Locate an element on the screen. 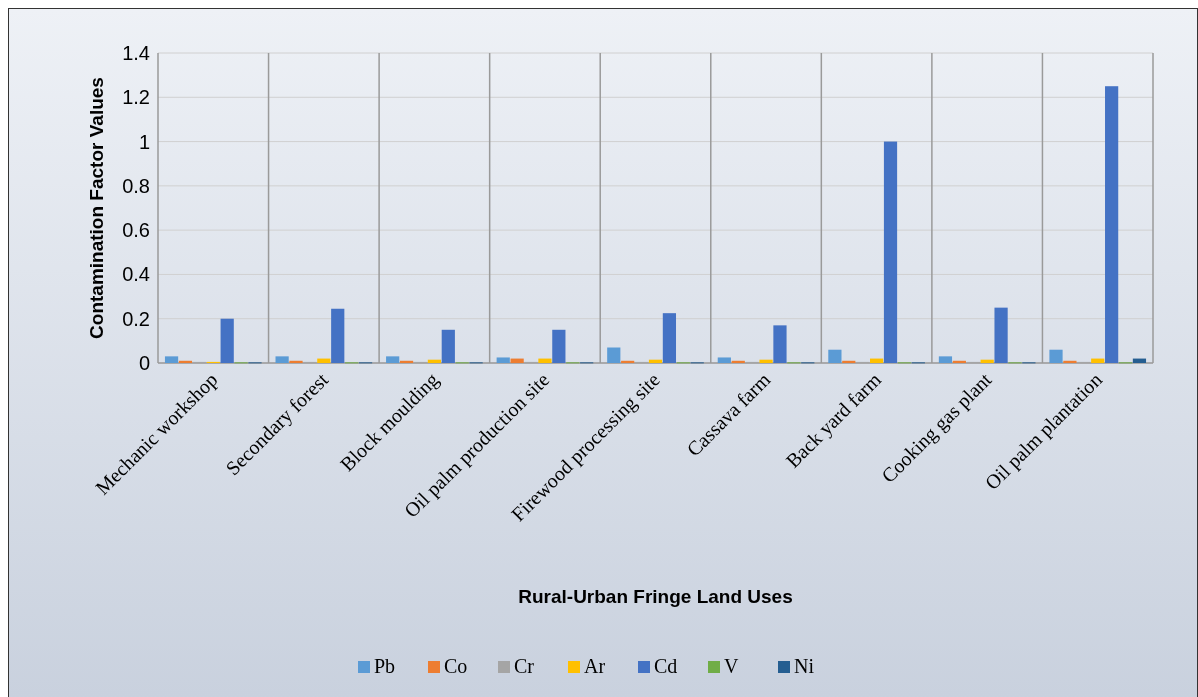 This screenshot has width=1198, height=697. y-tick-label: 1.4 is located at coordinates (136, 53).